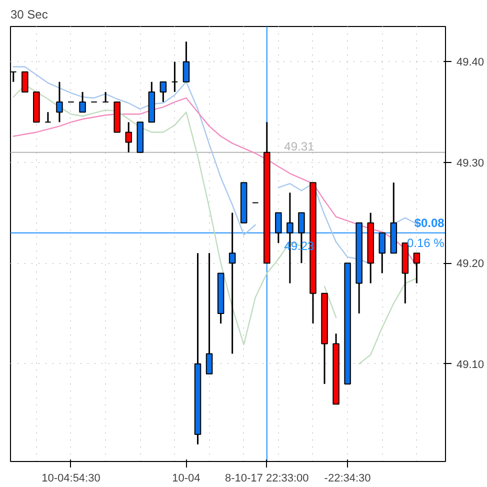 This screenshot has width=487, height=487. I want to click on y-tick-label: 49.40, so click(470, 62).